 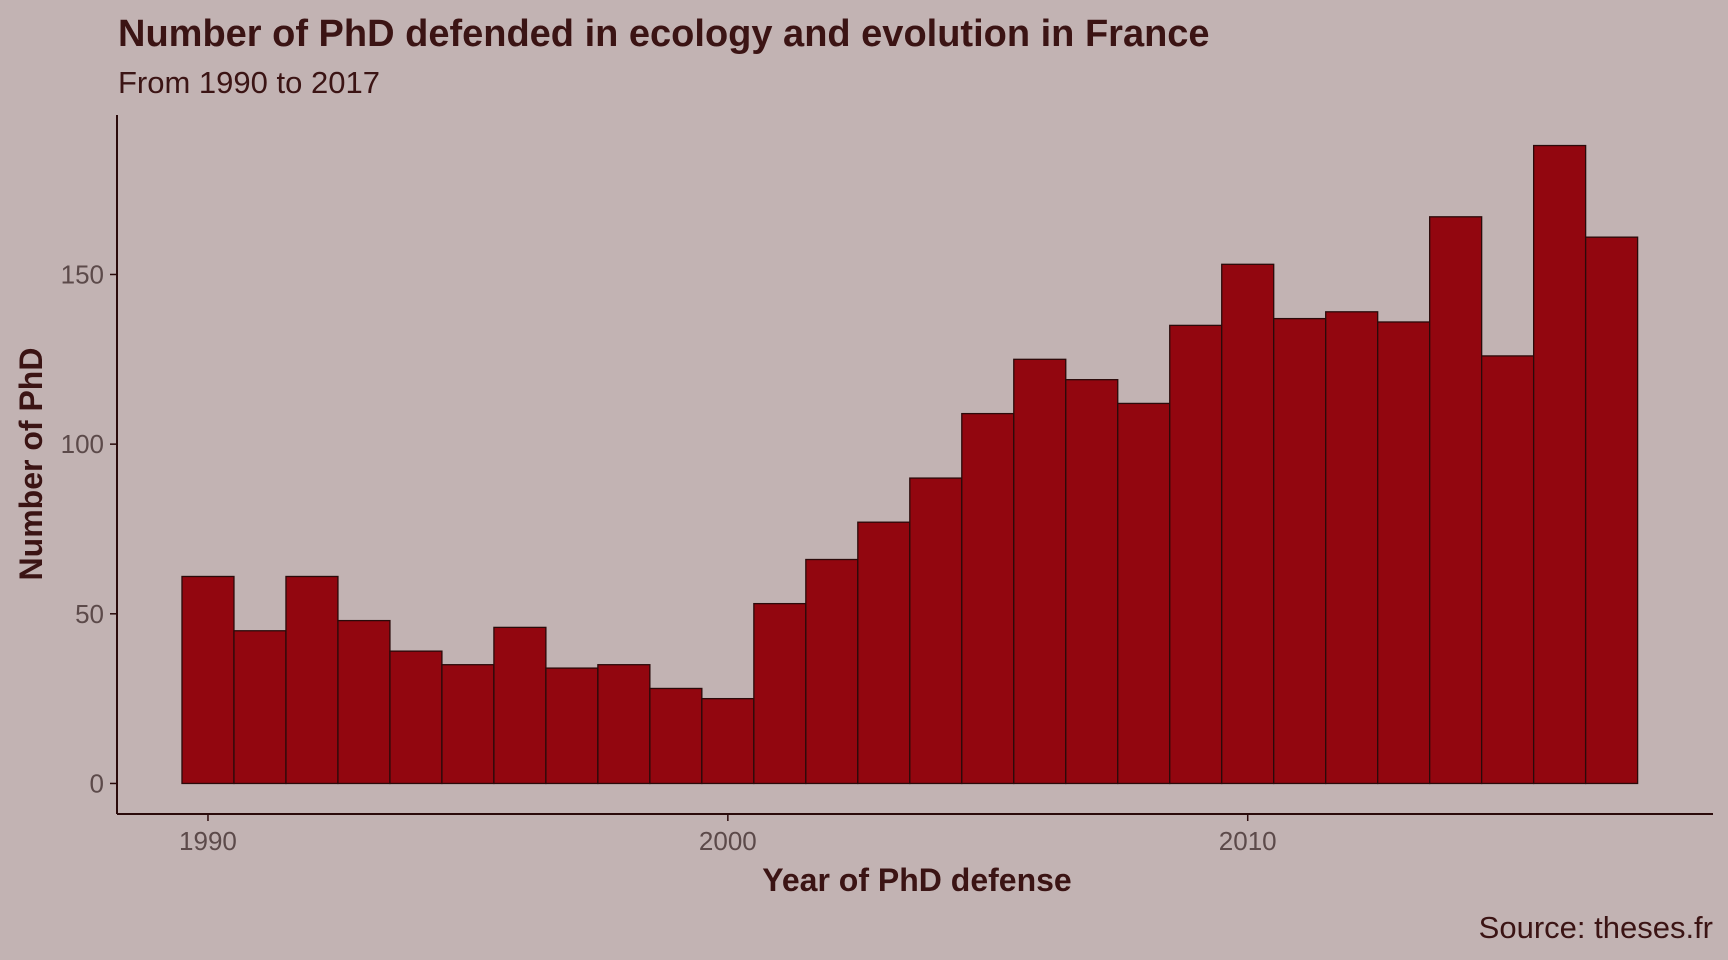 I want to click on y-axis-ticks: 0 50 100 150, so click(x=89, y=528).